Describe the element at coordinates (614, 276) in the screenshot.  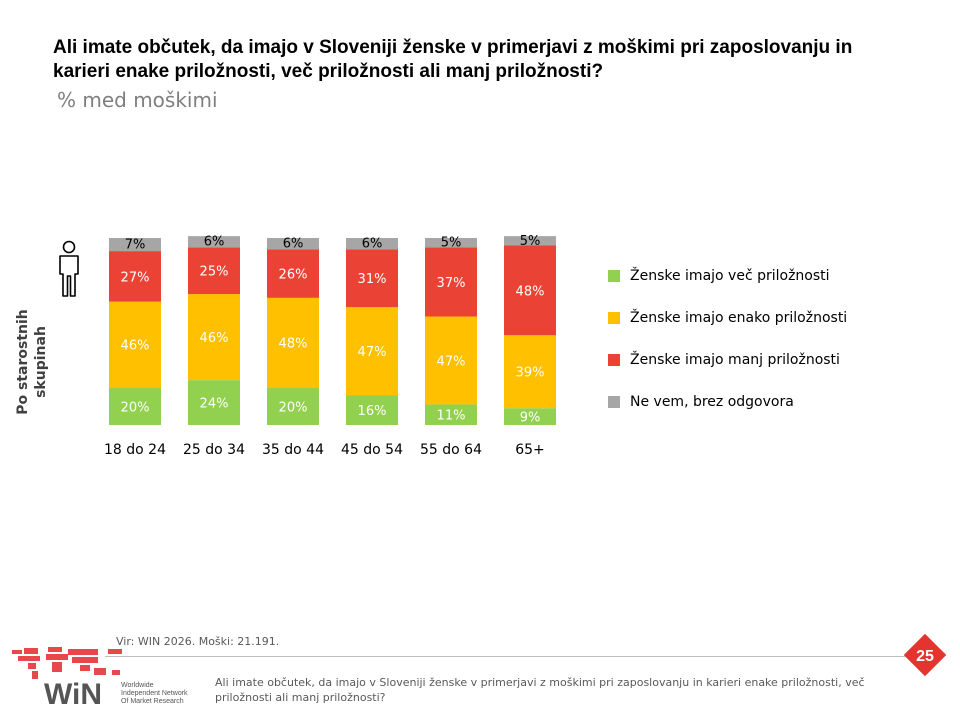
I see `legend-swatch-more` at that location.